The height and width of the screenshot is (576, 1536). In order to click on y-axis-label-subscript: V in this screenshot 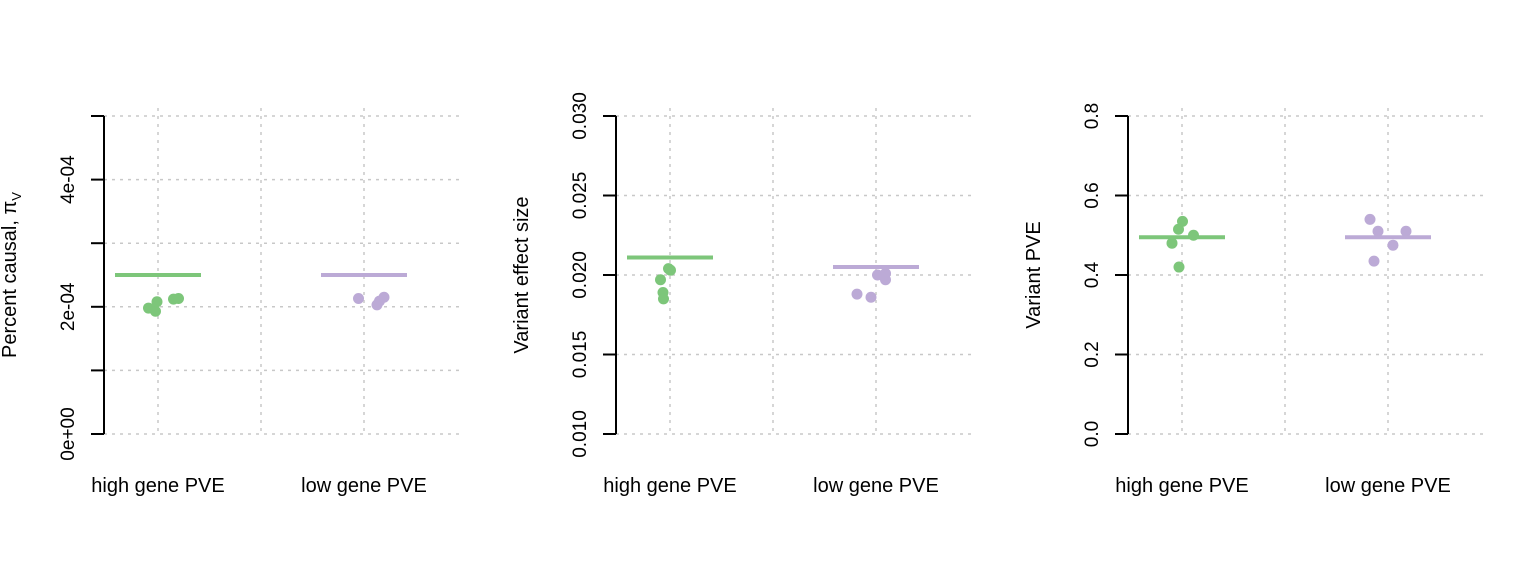, I will do `click(16, 196)`.